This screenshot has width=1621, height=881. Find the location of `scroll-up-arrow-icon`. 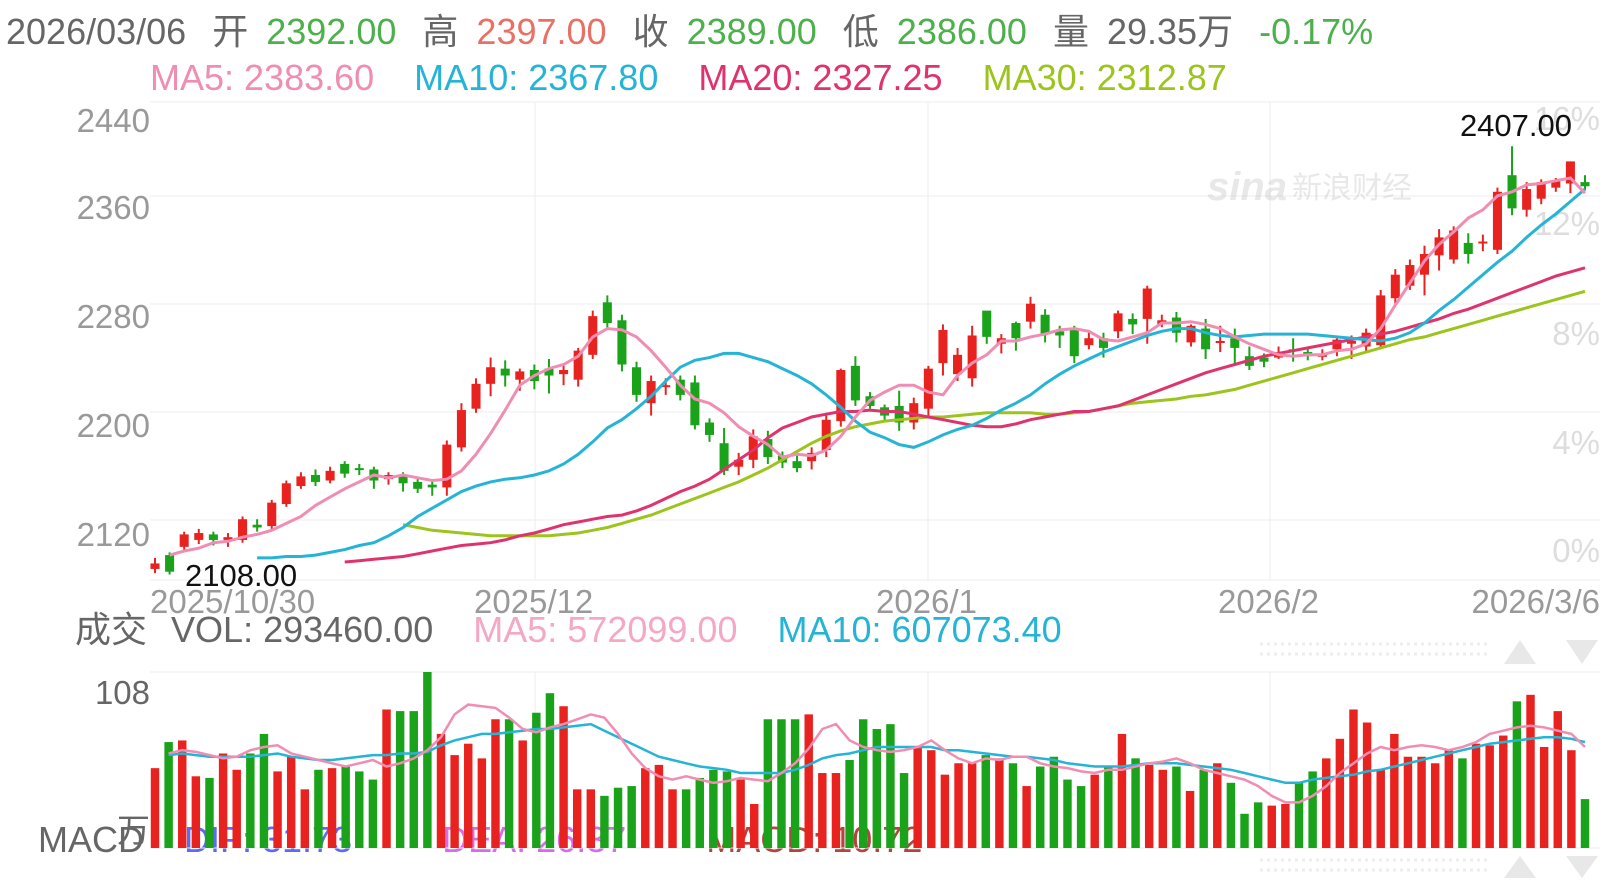

scroll-up-arrow-icon is located at coordinates (1520, 652).